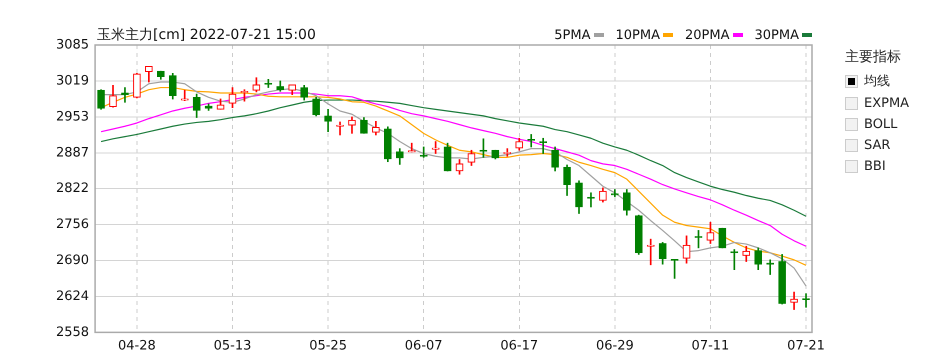 The width and height of the screenshot is (931, 364). Describe the element at coordinates (711, 346) in the screenshot. I see `x-tick-label: 07-11` at that location.